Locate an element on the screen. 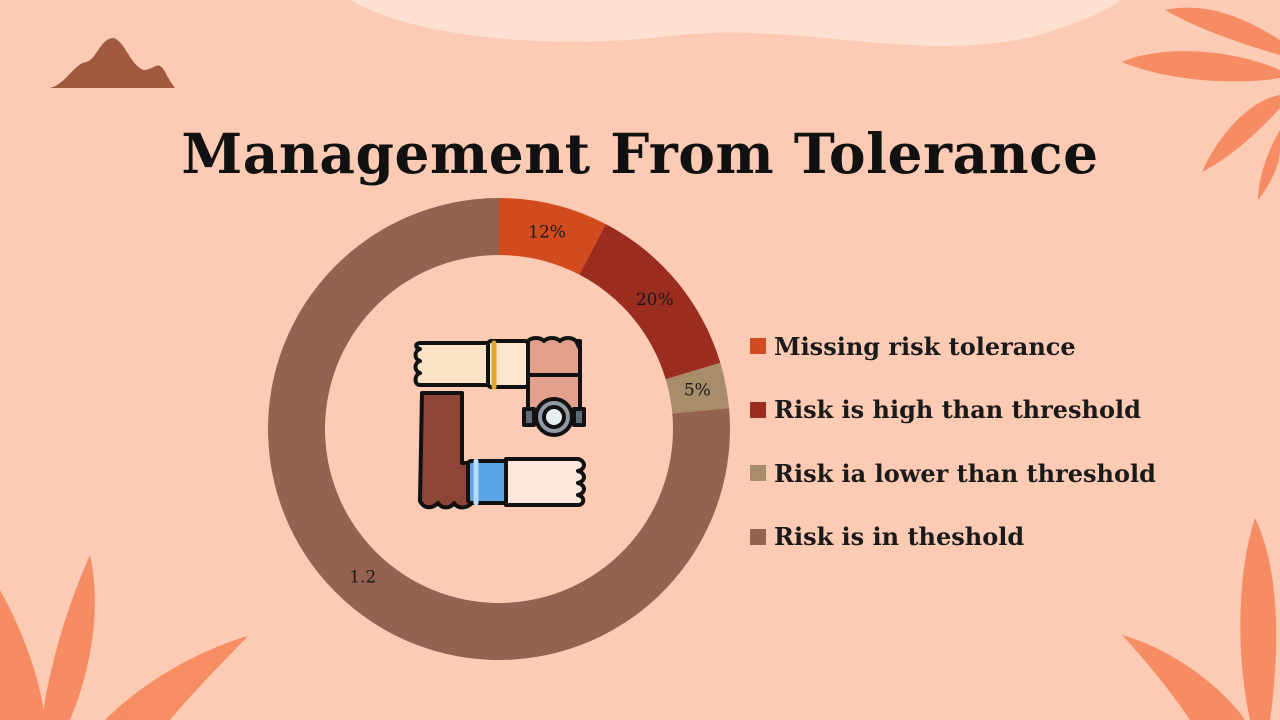 The height and width of the screenshot is (720, 1280). legend-item: Risk is in theshold is located at coordinates (953, 537).